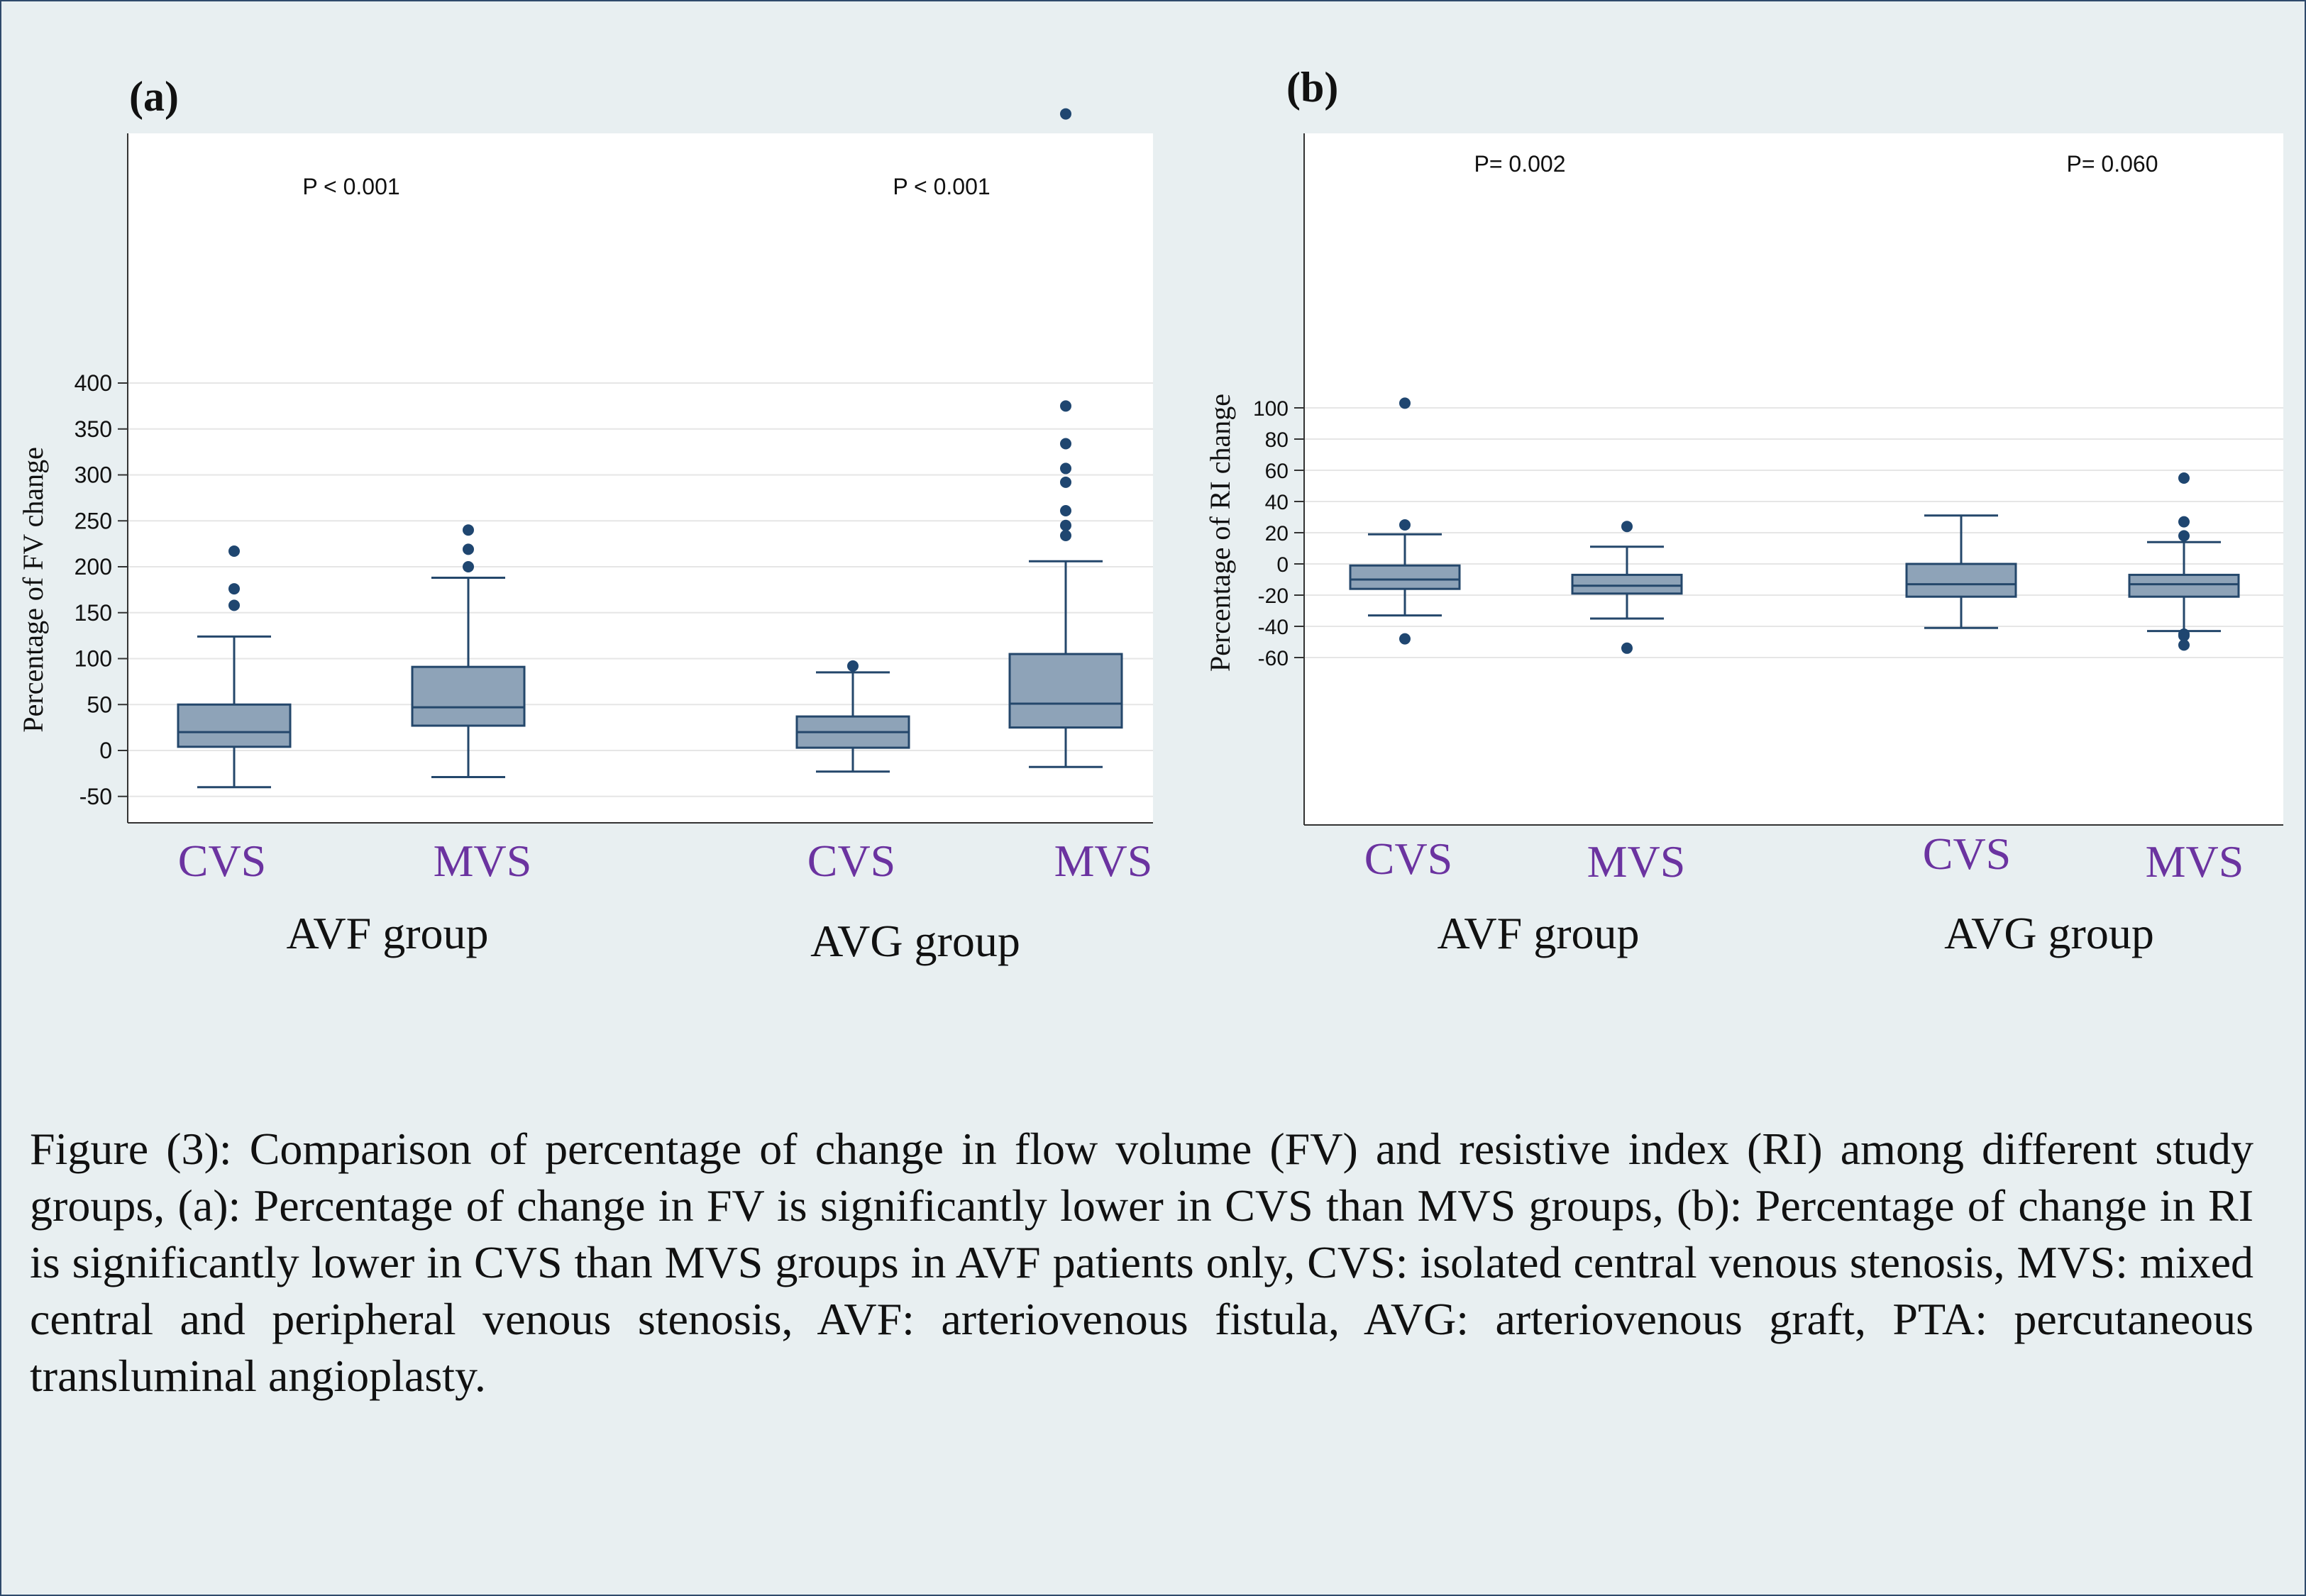  I want to click on y-tick-label: 250, so click(93, 520).